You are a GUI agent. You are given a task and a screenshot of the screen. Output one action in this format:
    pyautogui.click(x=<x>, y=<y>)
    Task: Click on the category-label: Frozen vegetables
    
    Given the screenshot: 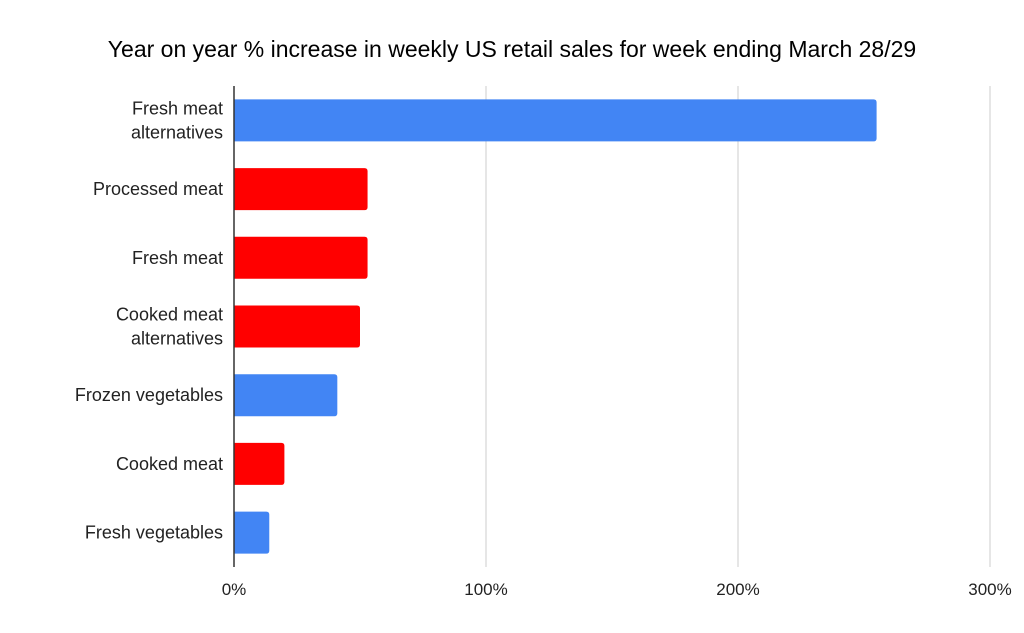 What is the action you would take?
    pyautogui.click(x=149, y=395)
    